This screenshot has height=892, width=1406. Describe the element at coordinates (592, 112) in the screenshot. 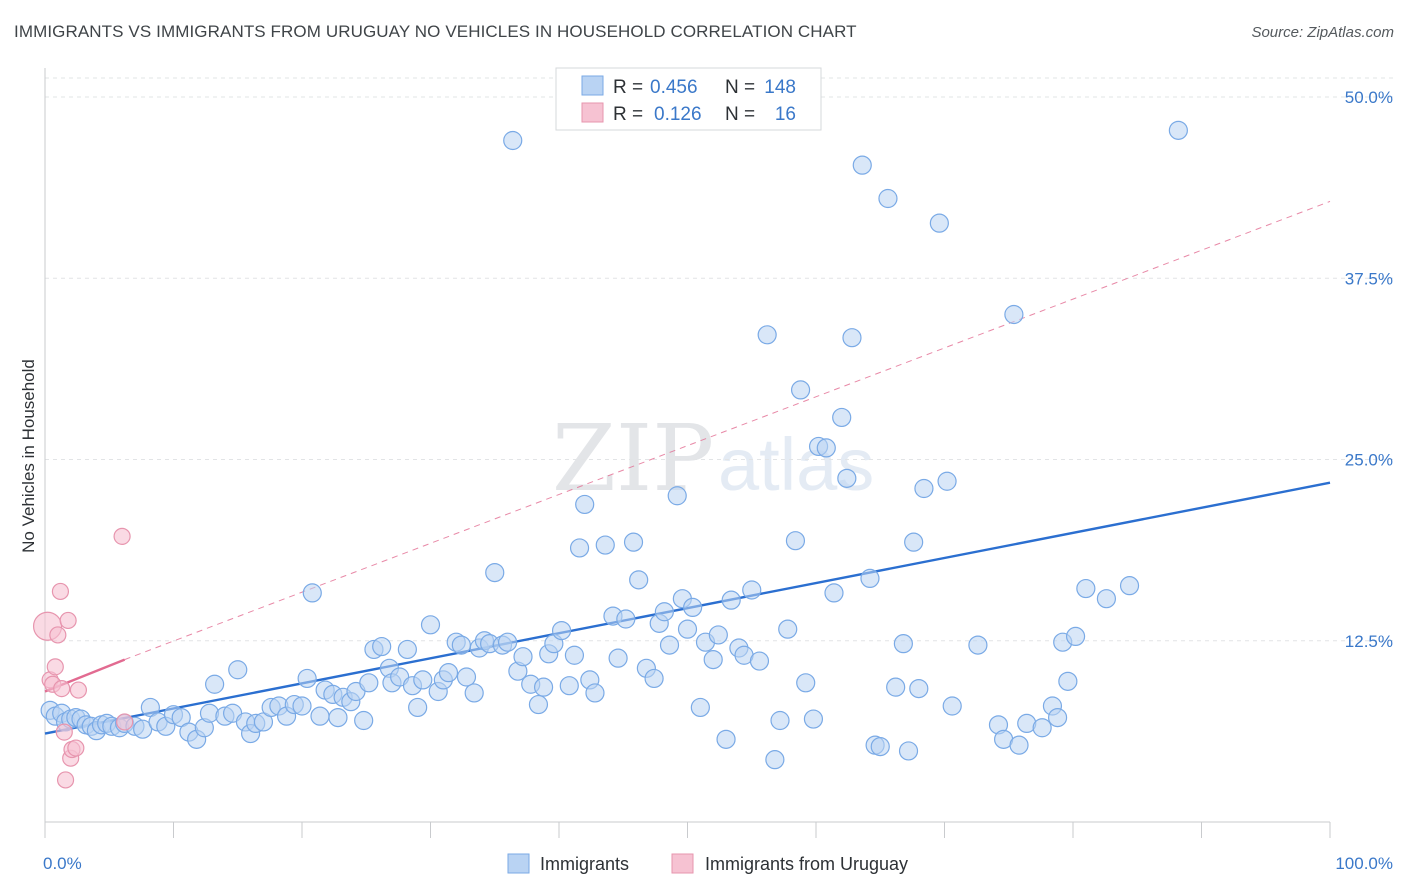

I see `legend-swatch-uruguay` at that location.